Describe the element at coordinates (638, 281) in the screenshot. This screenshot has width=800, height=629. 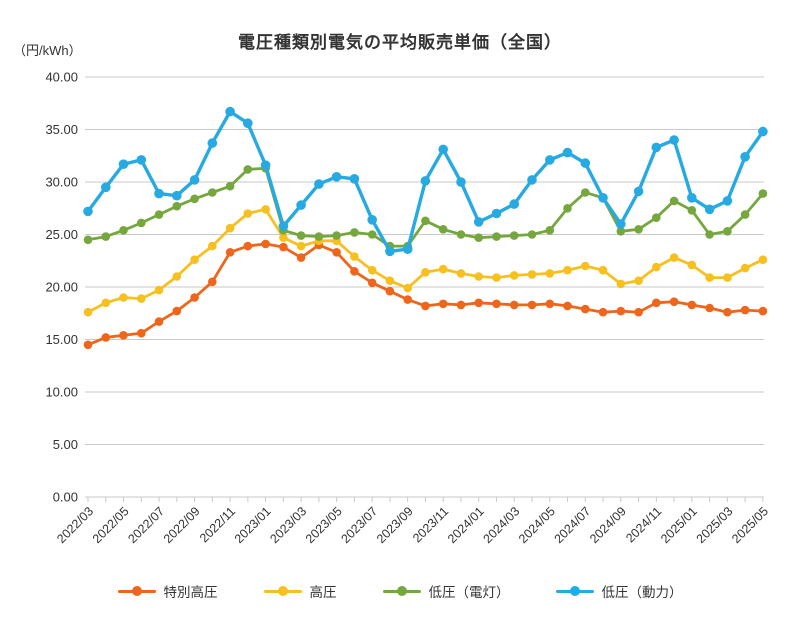
I see `data-point-1-2024/10` at that location.